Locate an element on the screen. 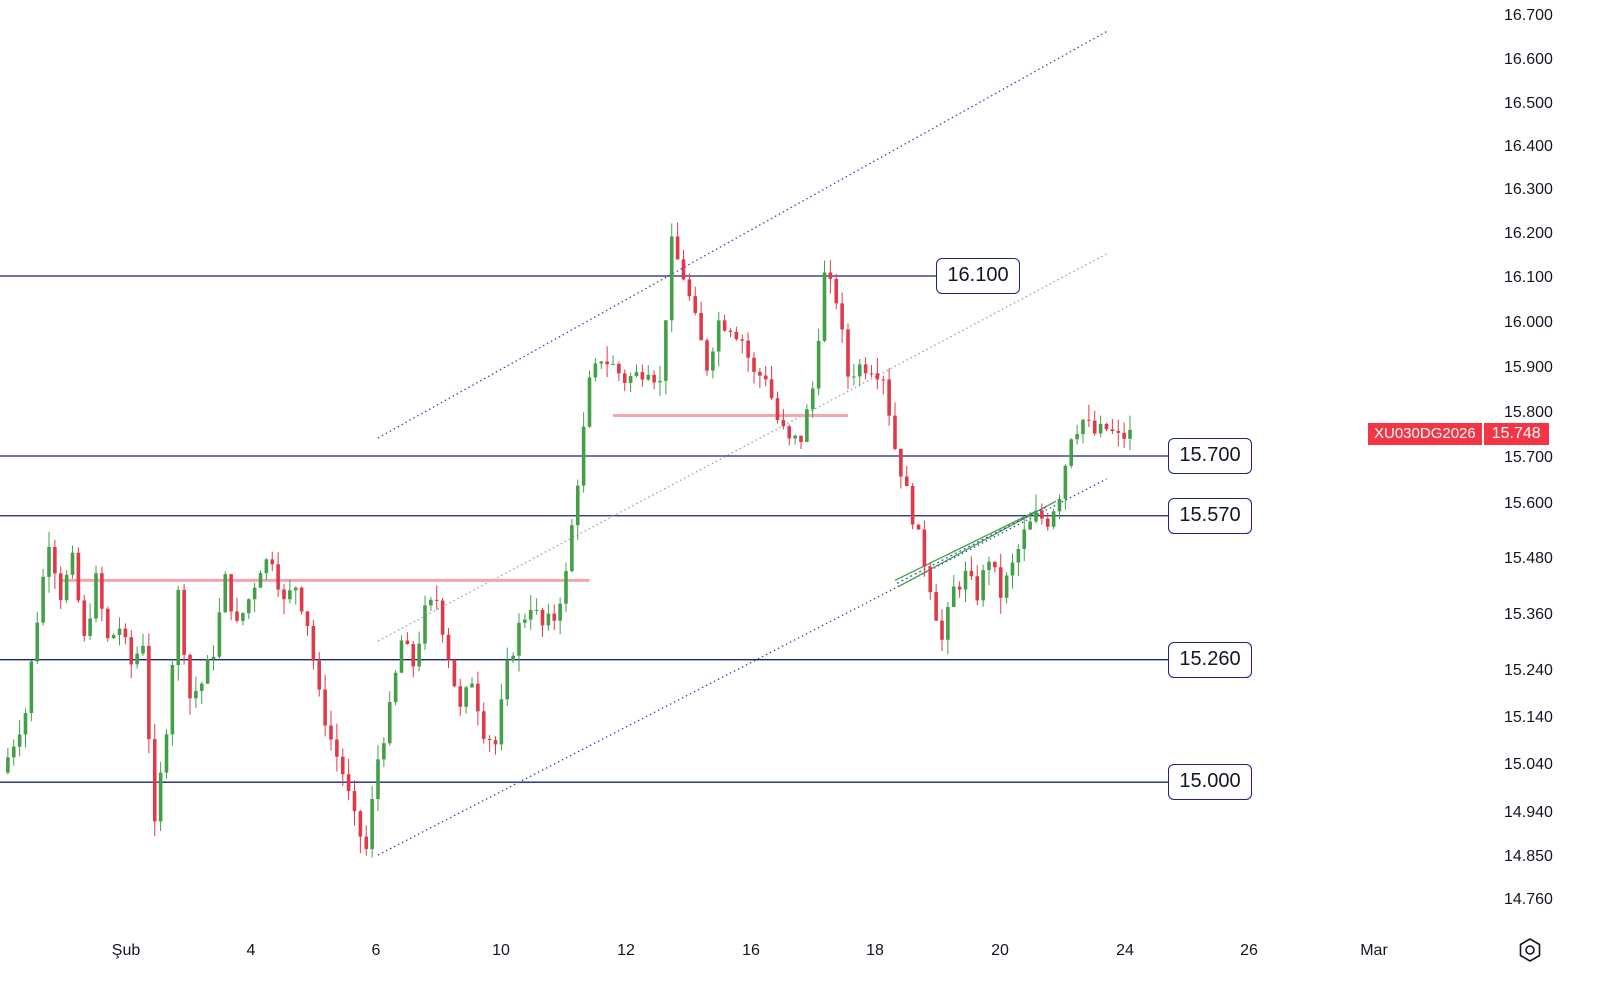 The height and width of the screenshot is (984, 1600). y-tick-label: 15.700 is located at coordinates (1528, 457).